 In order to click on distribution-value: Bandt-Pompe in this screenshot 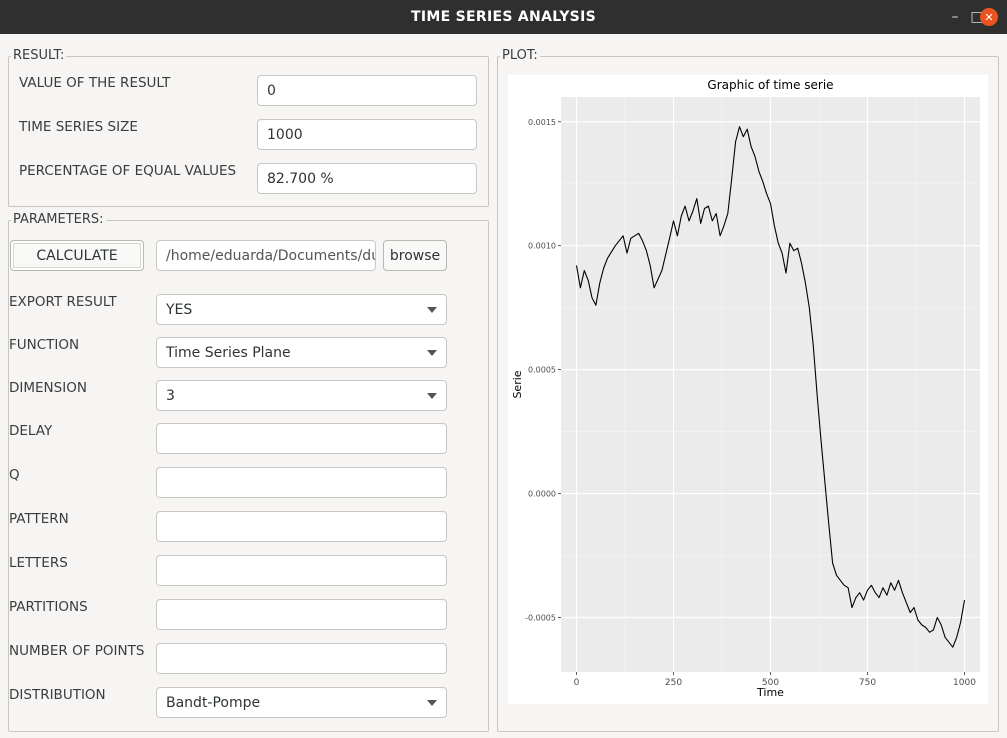, I will do `click(213, 702)`.